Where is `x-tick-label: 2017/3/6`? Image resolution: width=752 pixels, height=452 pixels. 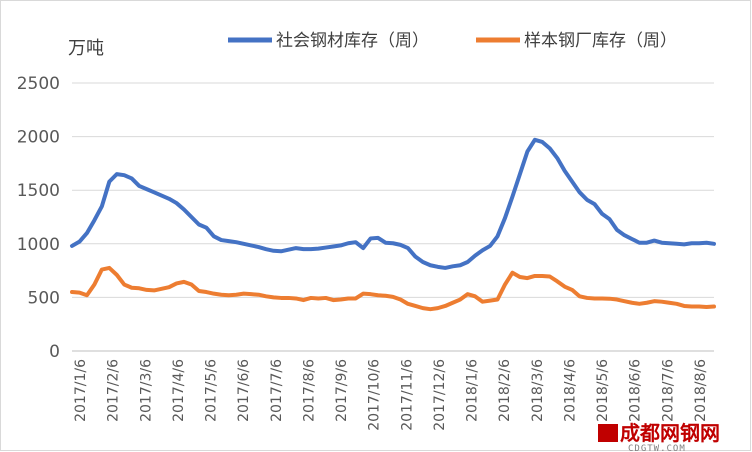
x-tick-label: 2017/3/6 is located at coordinates (146, 390).